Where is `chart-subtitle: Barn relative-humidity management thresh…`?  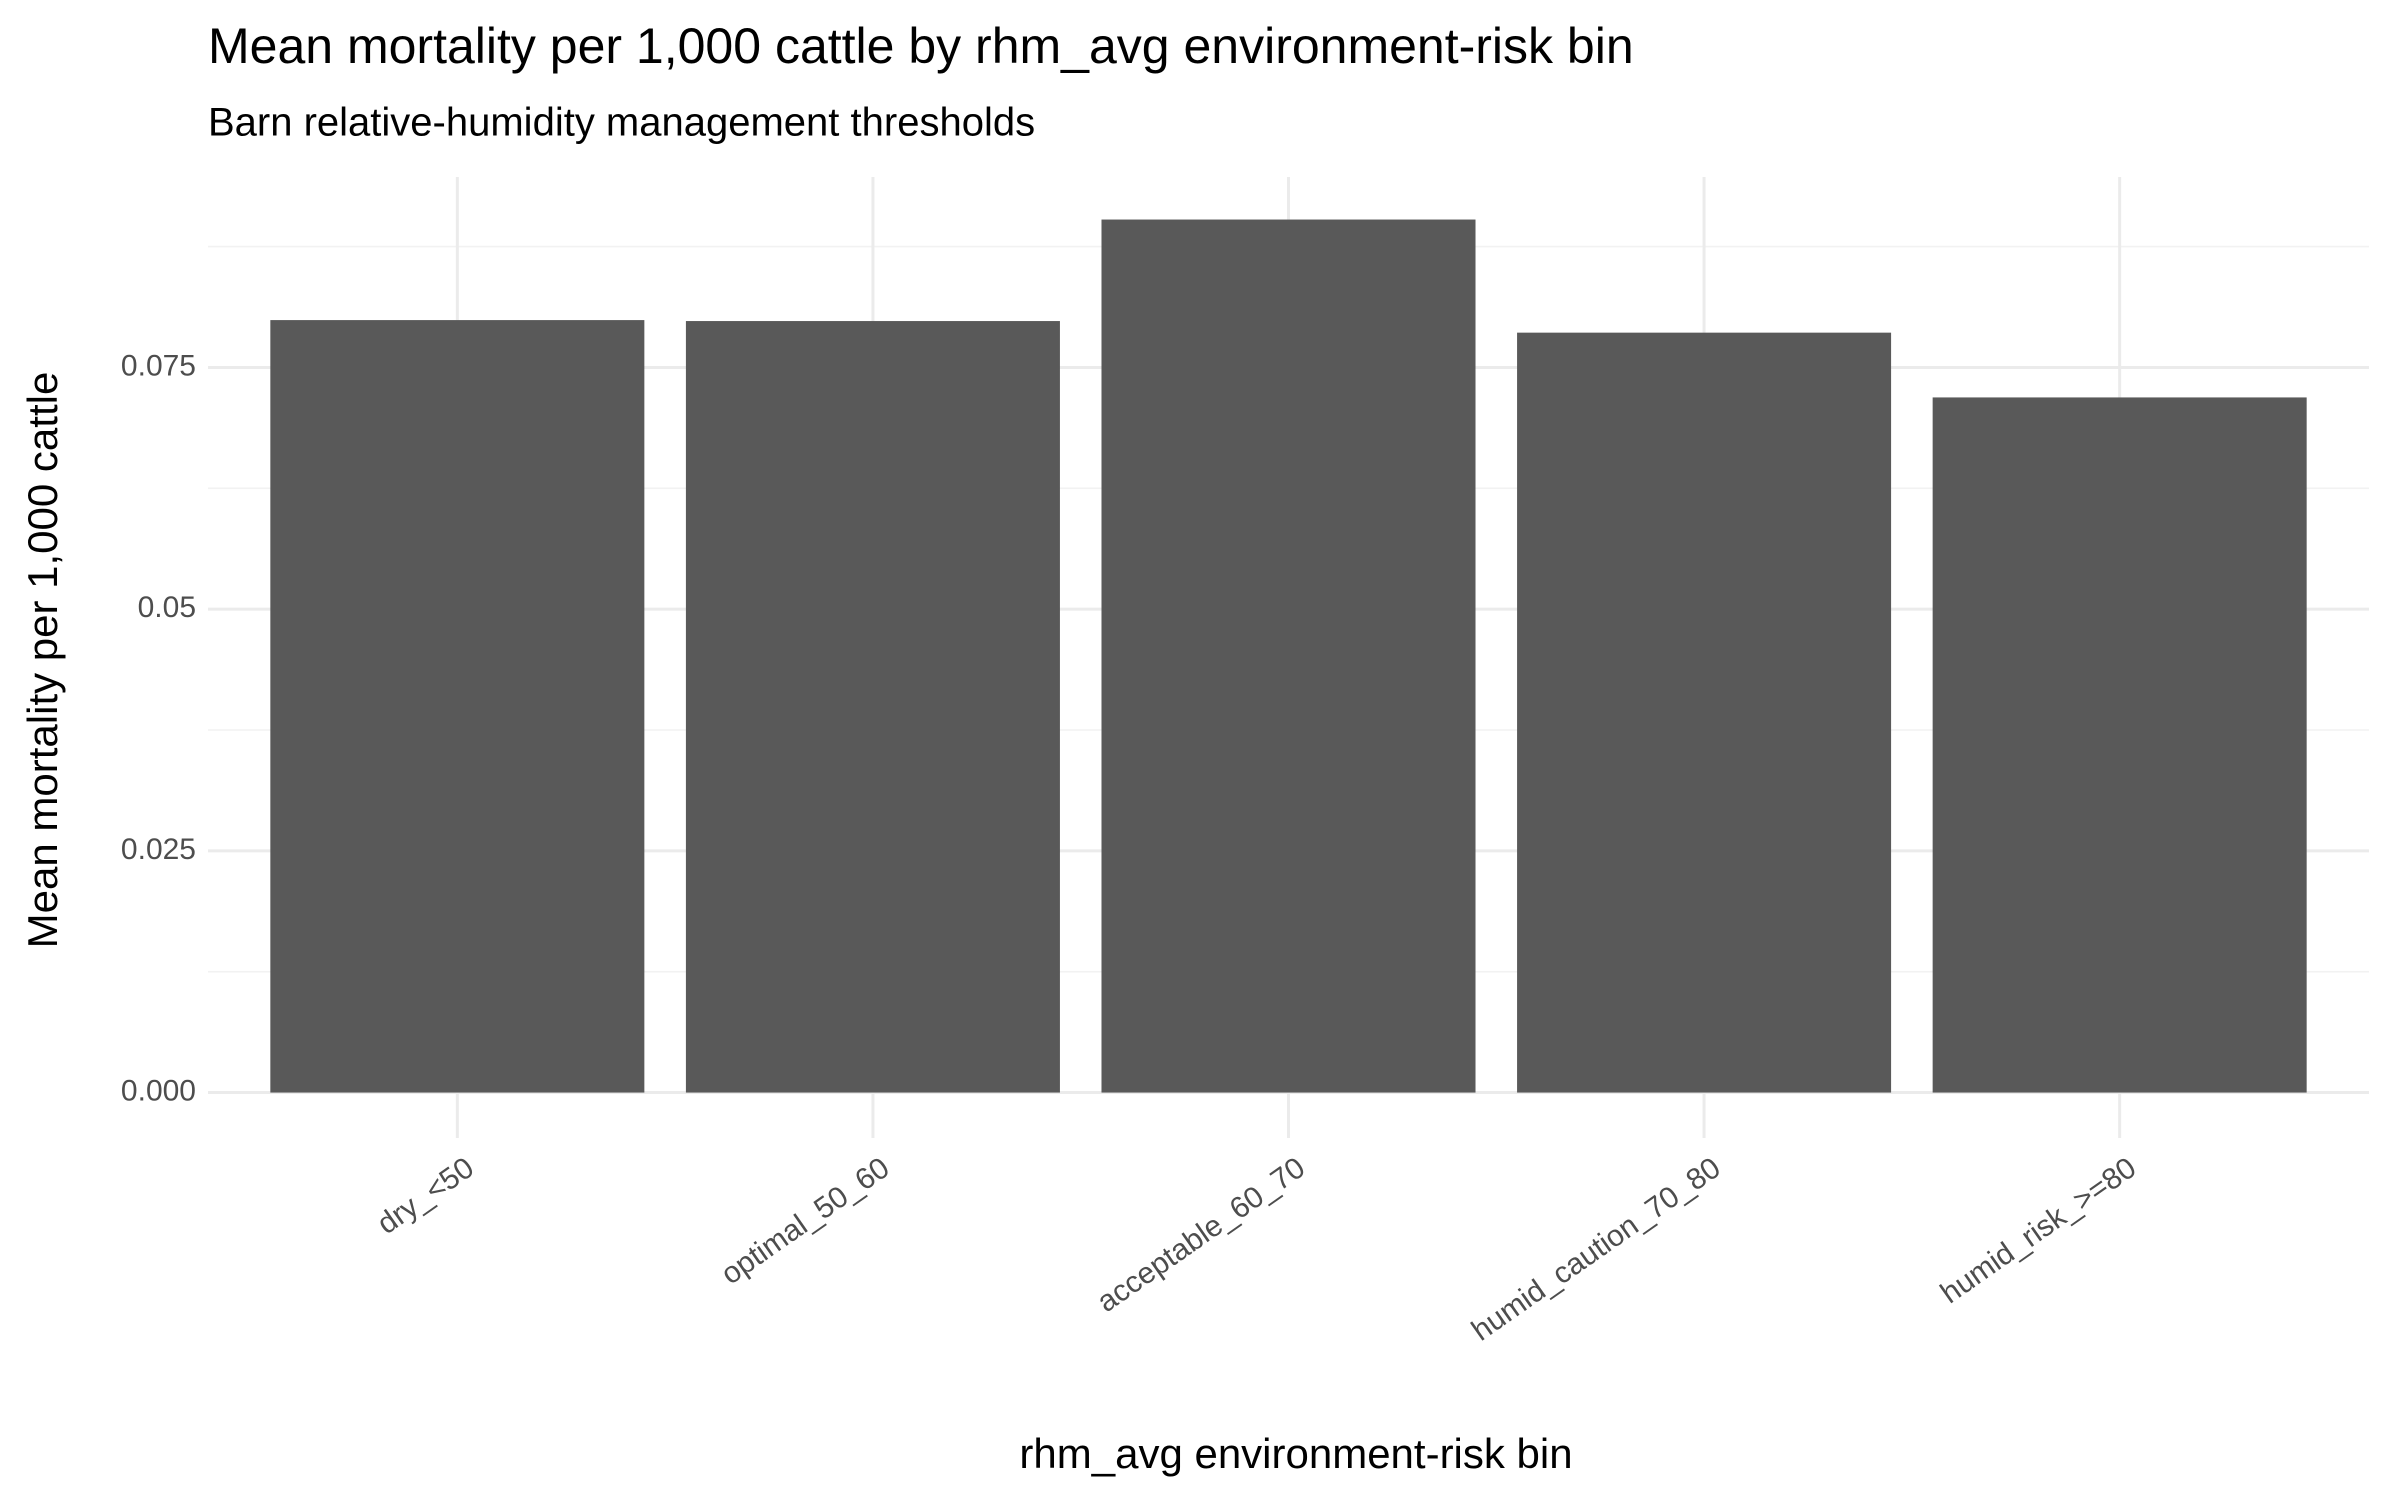
chart-subtitle: Barn relative-humidity management thresh… is located at coordinates (621, 123).